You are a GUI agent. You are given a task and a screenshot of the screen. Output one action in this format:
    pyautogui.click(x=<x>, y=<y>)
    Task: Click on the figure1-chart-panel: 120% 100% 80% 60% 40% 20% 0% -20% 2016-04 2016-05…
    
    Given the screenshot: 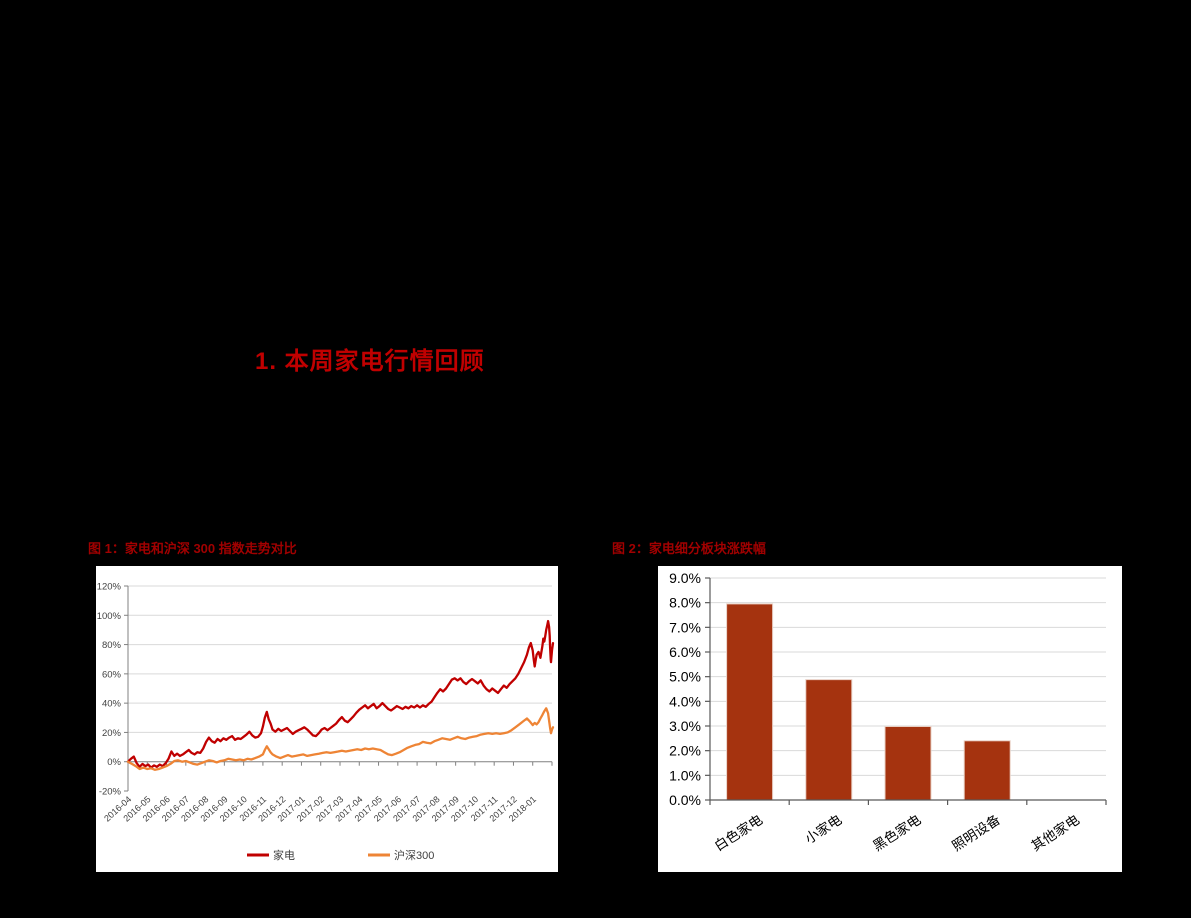 What is the action you would take?
    pyautogui.click(x=327, y=719)
    